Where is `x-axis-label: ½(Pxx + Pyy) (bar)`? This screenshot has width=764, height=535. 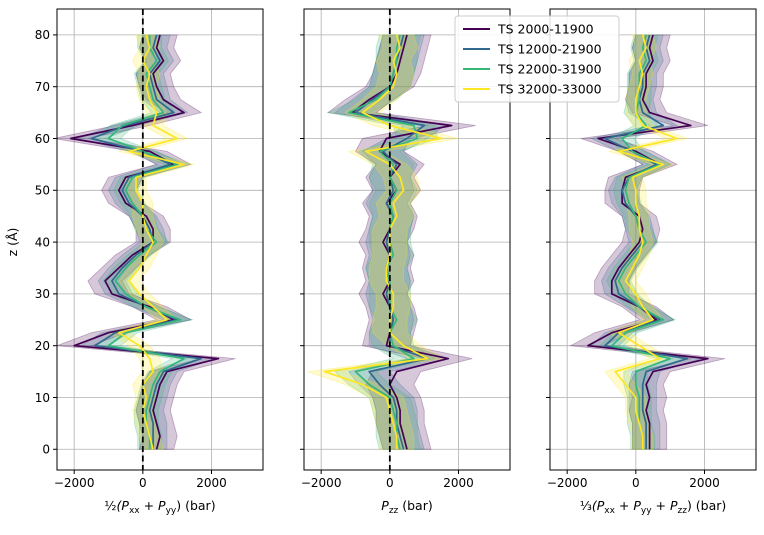
x-axis-label: ½(Pxx + Pyy) (bar) is located at coordinates (159, 507).